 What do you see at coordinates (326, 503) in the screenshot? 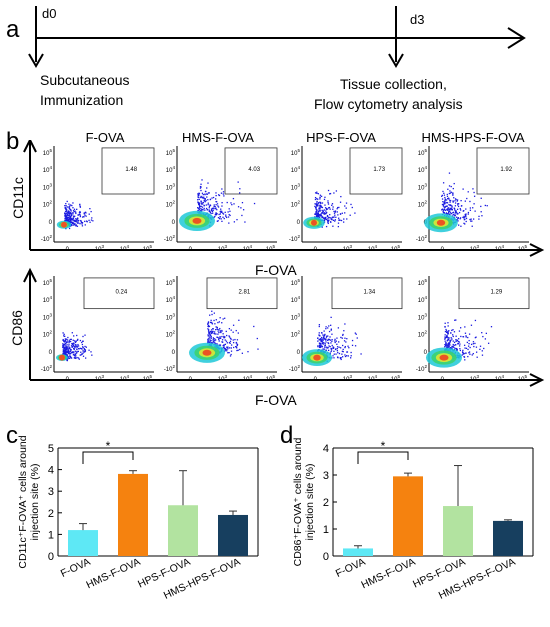
I see `y-tick-label: 2` at bounding box center [326, 503].